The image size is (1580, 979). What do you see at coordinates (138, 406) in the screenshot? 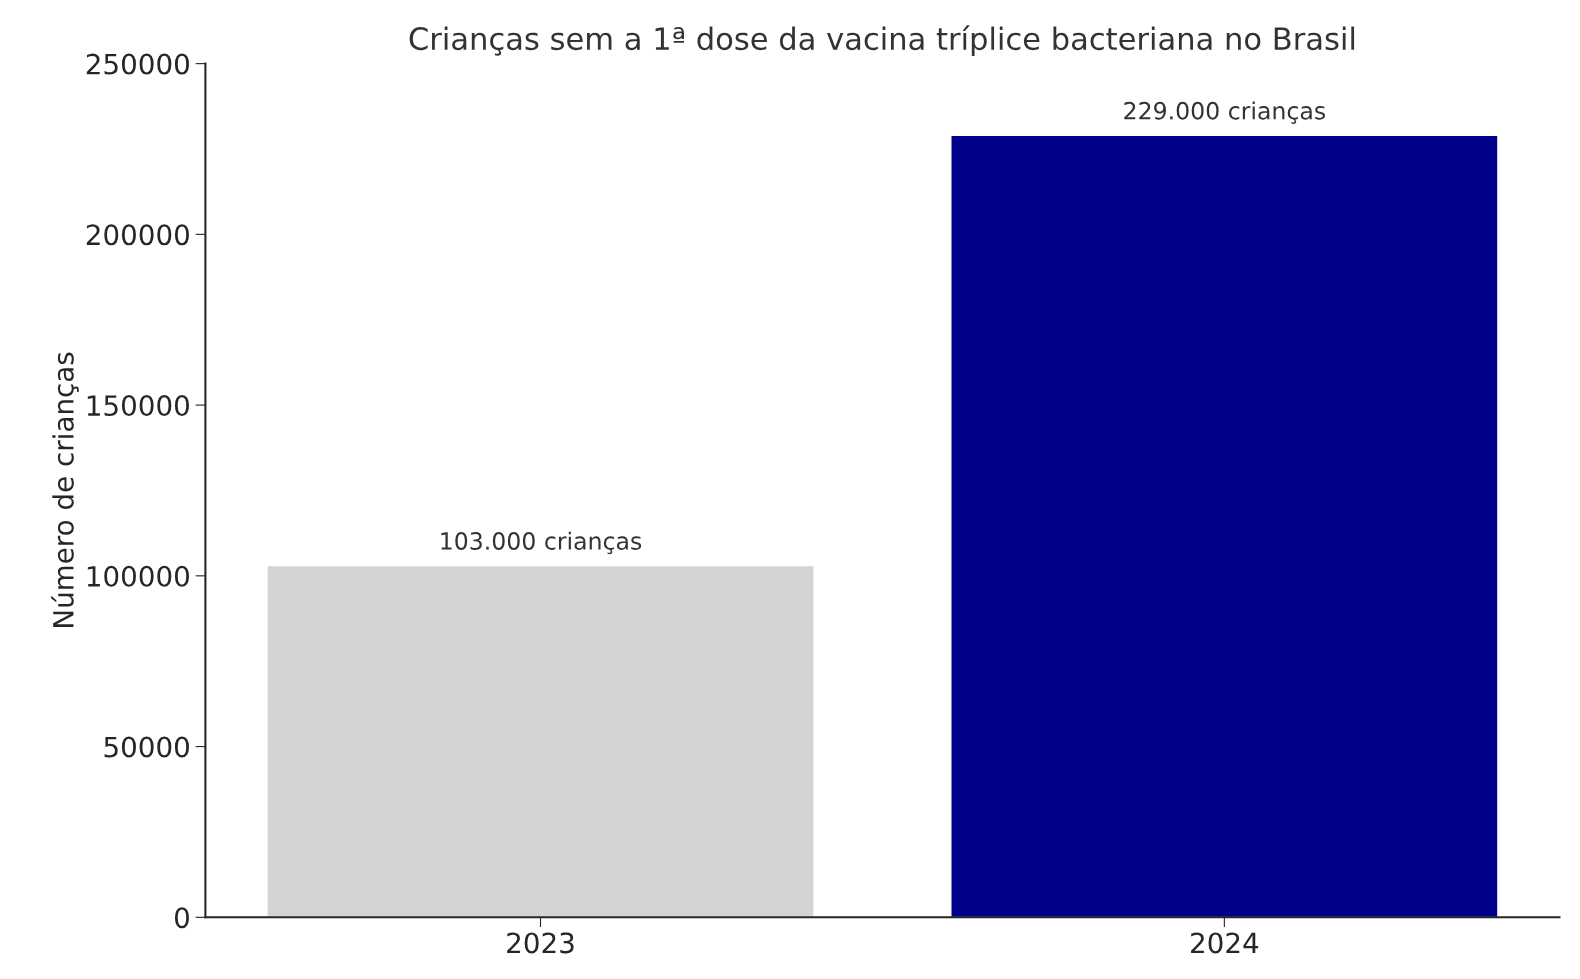
I see `y-tick-label: 150000` at bounding box center [138, 406].